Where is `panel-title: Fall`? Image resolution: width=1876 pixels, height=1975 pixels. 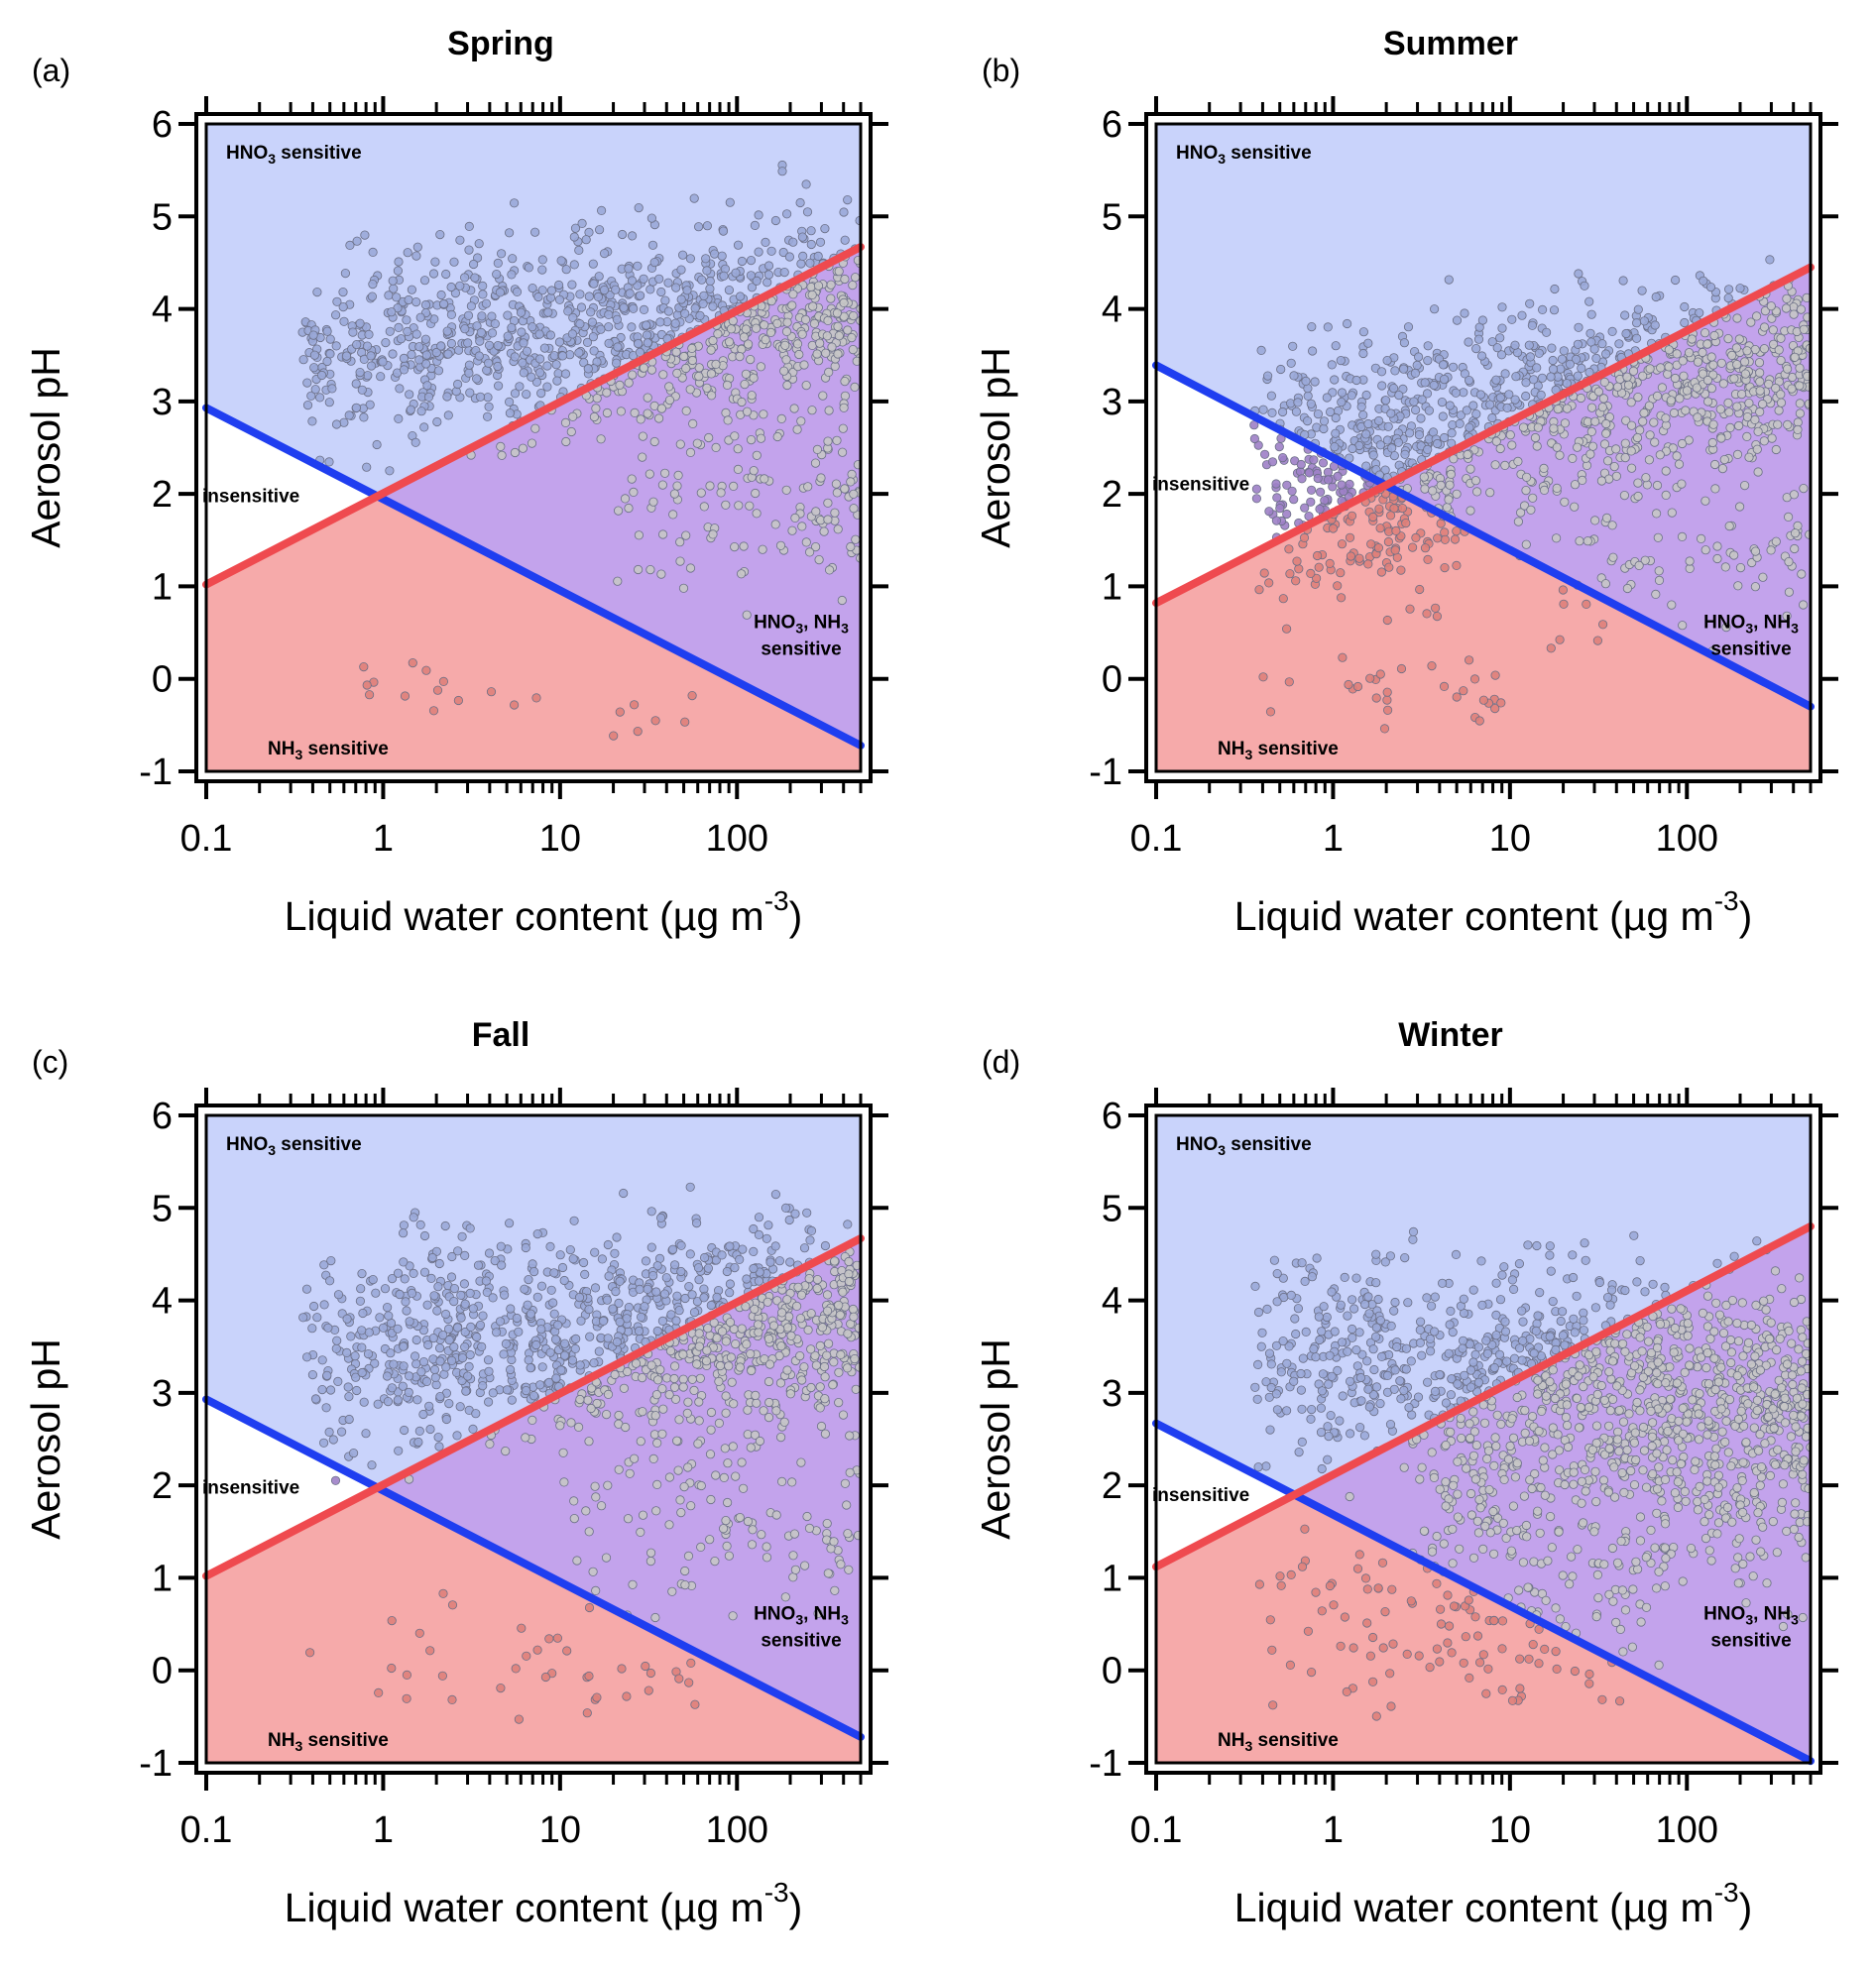
panel-title: Fall is located at coordinates (501, 1035).